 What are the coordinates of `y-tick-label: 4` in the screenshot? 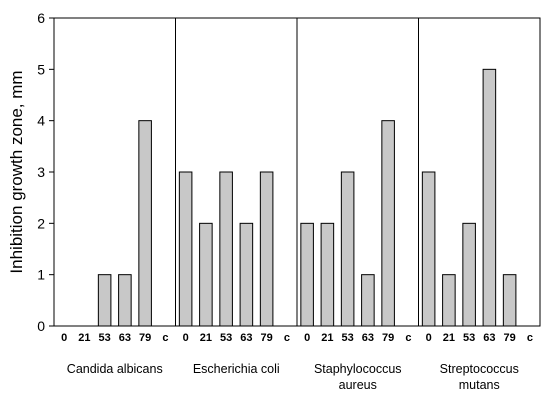 It's located at (41, 121).